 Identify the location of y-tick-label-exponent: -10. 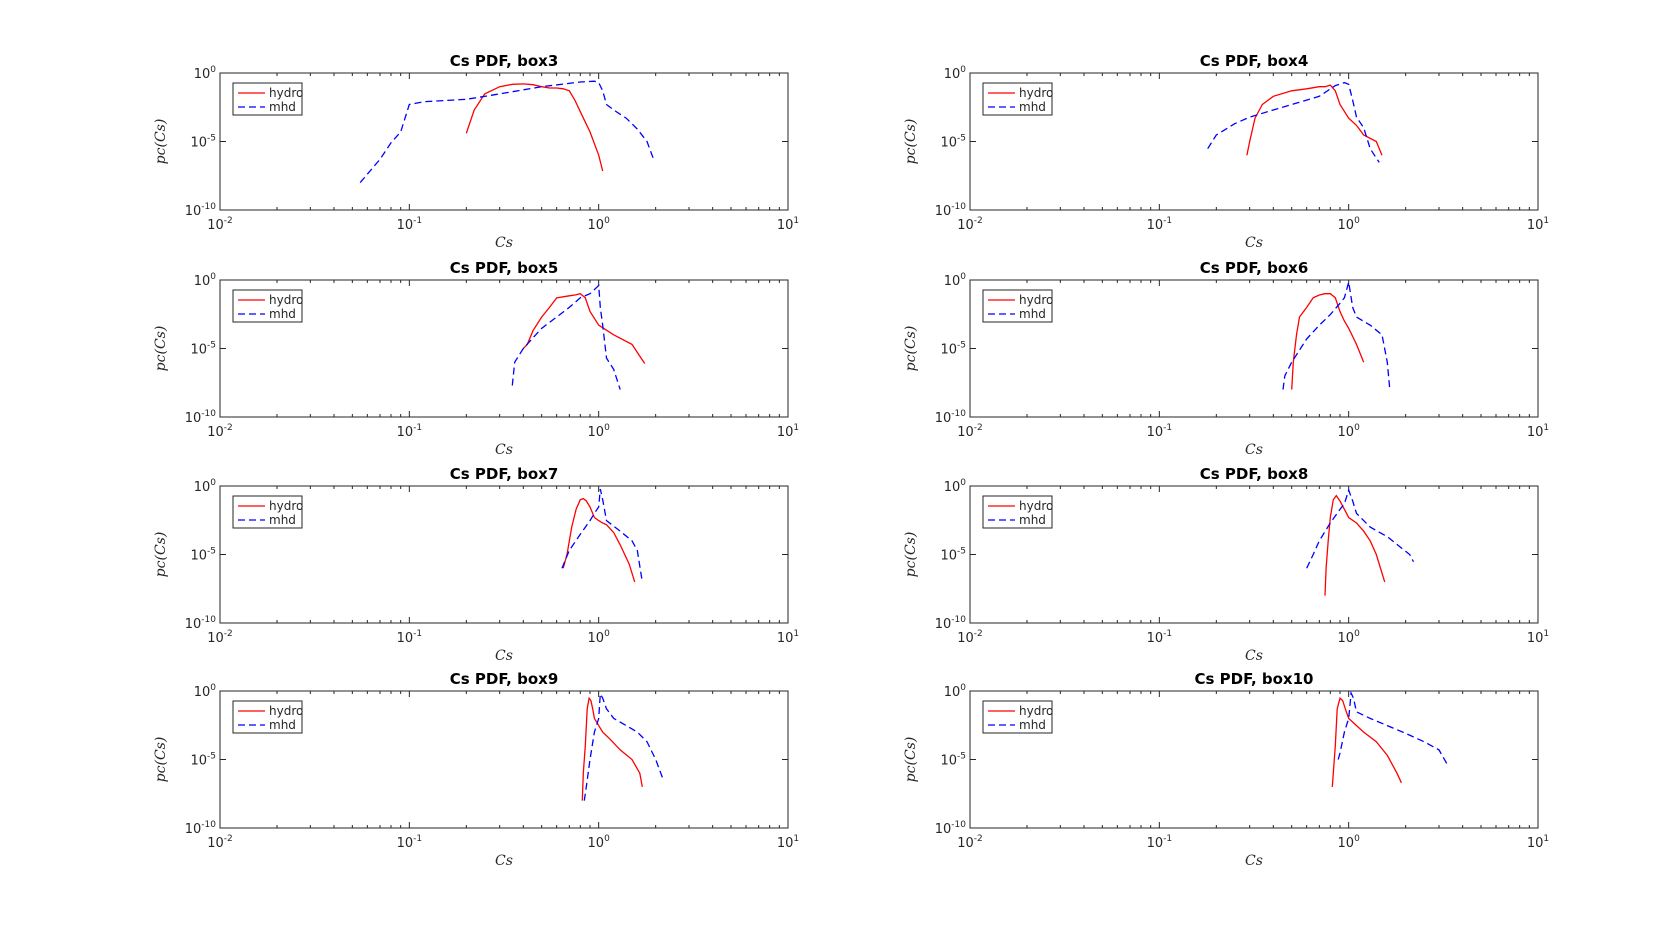
(208, 620).